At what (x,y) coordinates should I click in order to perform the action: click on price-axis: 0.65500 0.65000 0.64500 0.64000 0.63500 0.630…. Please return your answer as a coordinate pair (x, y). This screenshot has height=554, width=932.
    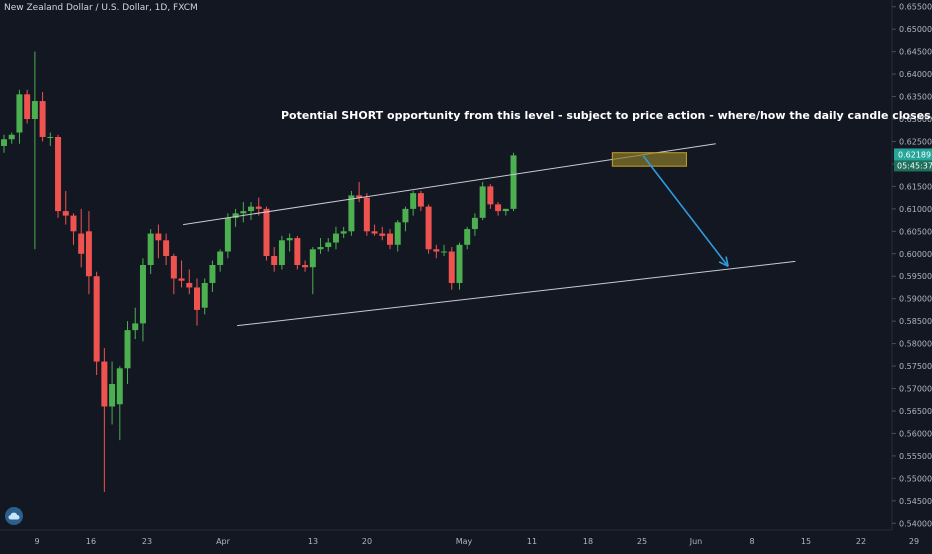
    Looking at the image, I should click on (911, 265).